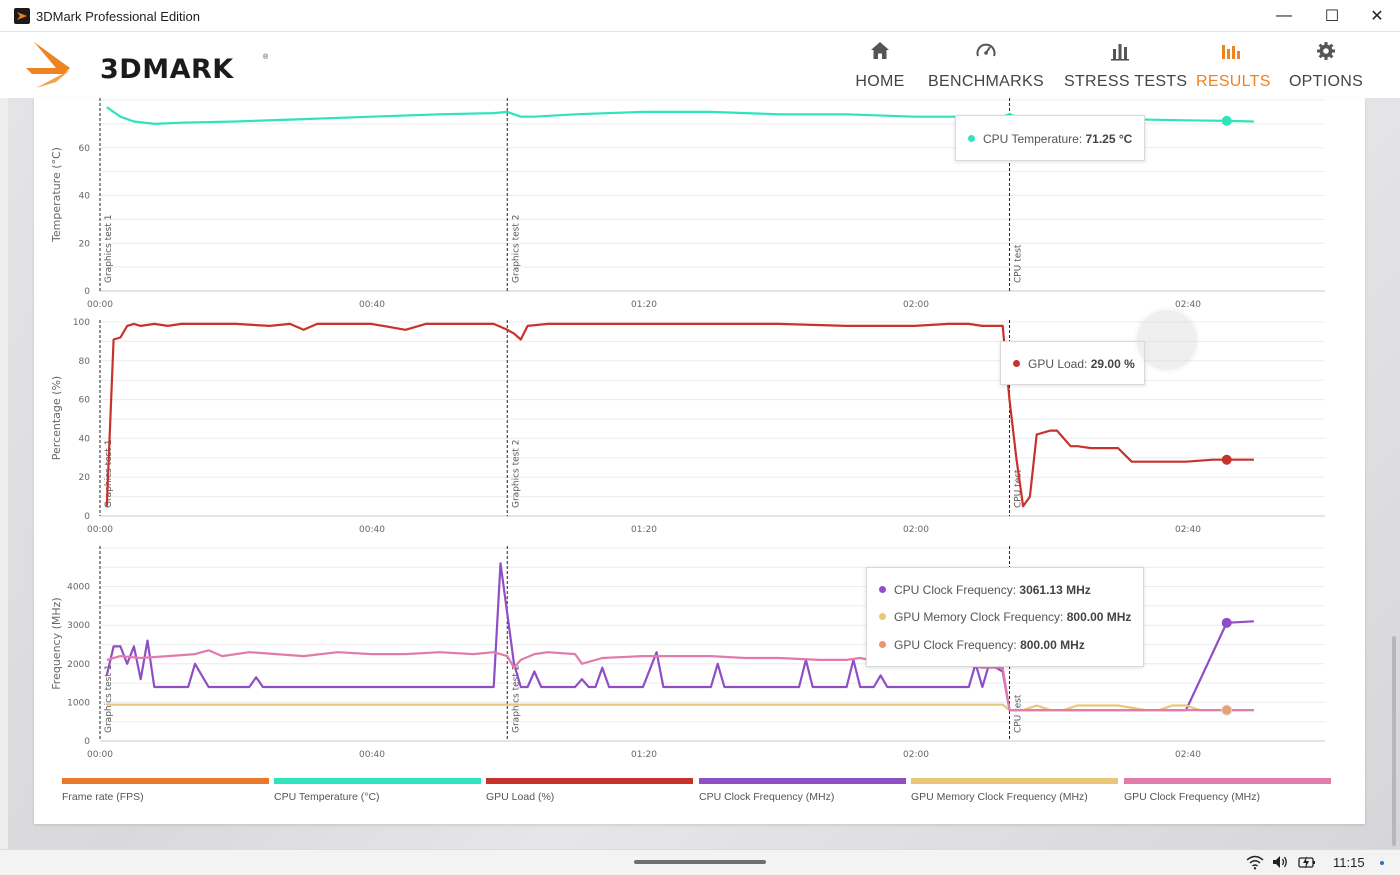 The width and height of the screenshot is (1400, 875). I want to click on maximize-button: ☐, so click(1332, 16).